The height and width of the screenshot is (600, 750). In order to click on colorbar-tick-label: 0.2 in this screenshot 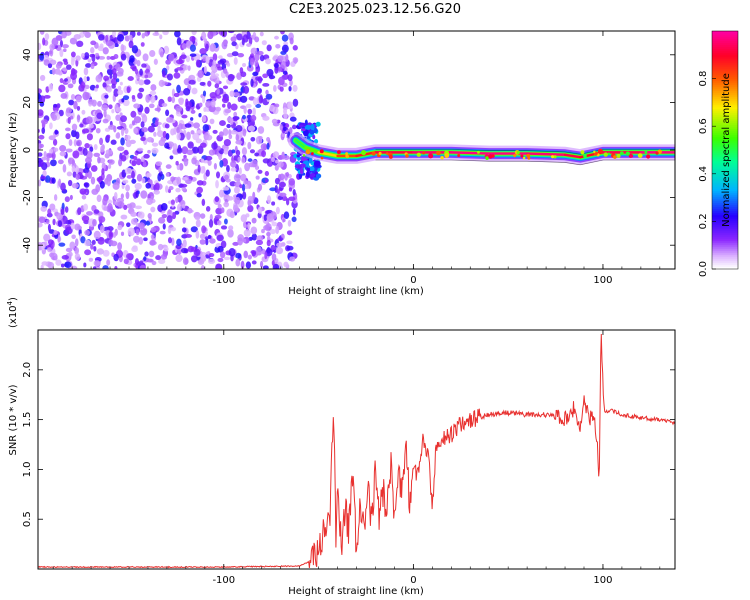, I will do `click(703, 221)`.